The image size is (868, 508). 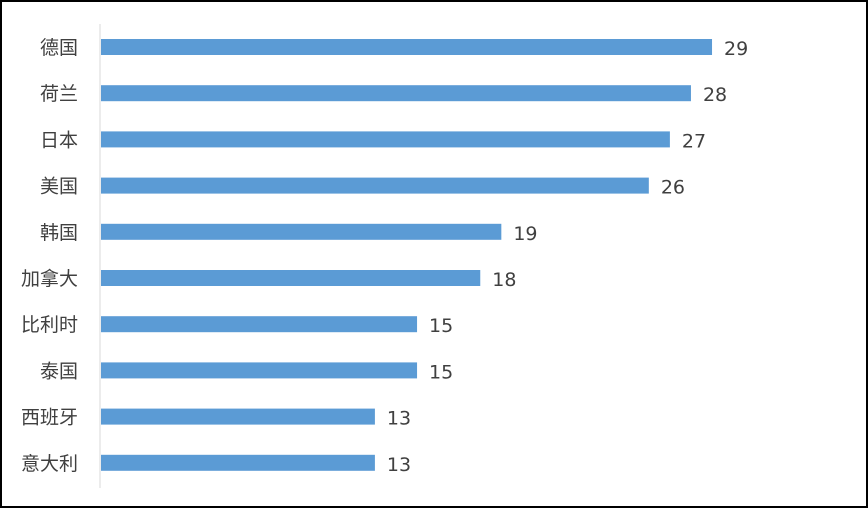 What do you see at coordinates (49, 325) in the screenshot?
I see `category-label: 比利时` at bounding box center [49, 325].